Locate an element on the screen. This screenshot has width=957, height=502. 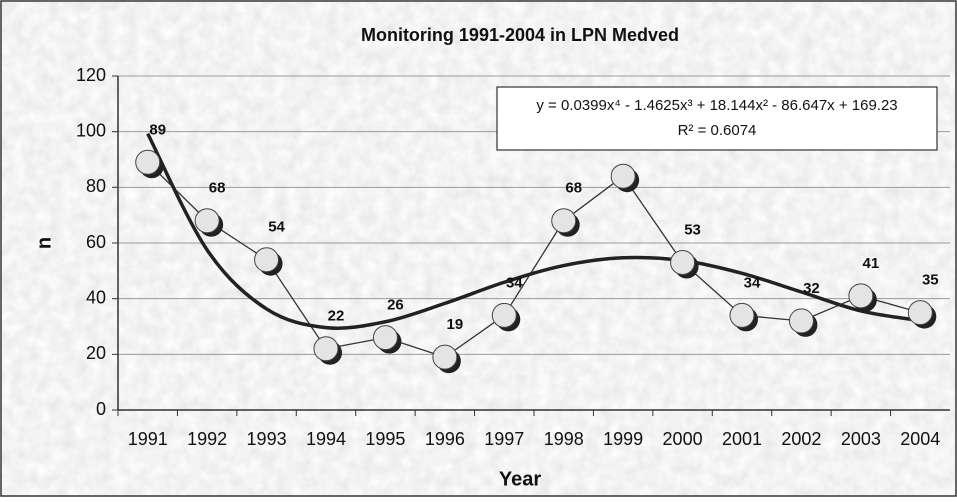
x-tick-label: 1997 is located at coordinates (504, 439).